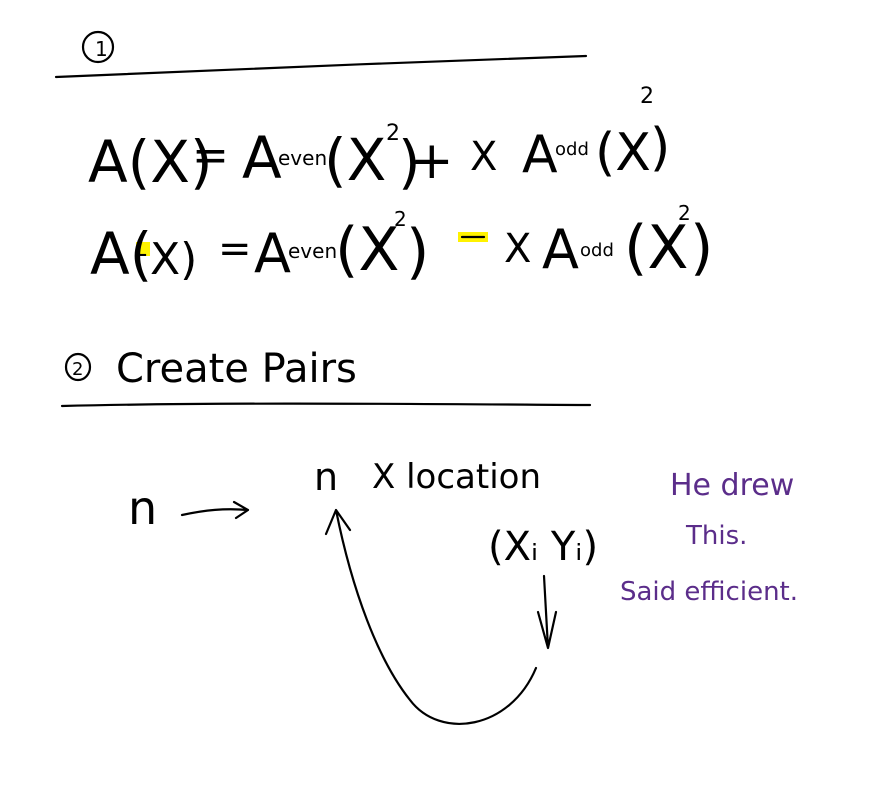  Describe the element at coordinates (517, 249) in the screenshot. I see `eq2-x: X` at that location.